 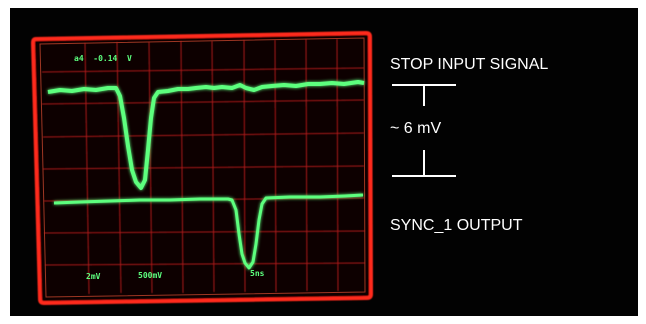 What do you see at coordinates (103, 58) in the screenshot?
I see `scope-readout: a4 -0.14 V` at bounding box center [103, 58].